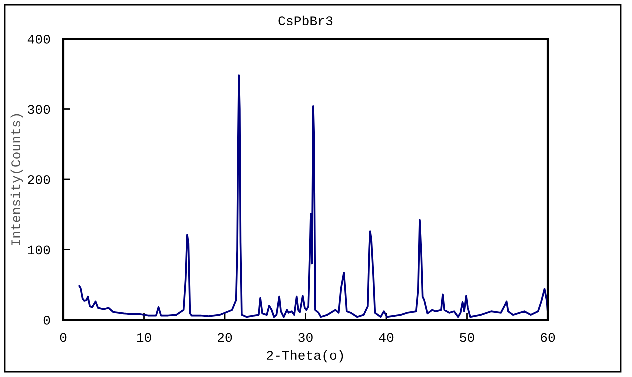 This screenshot has height=377, width=632. Describe the element at coordinates (305, 21) in the screenshot. I see `chart-title: CsPbBr3` at that location.